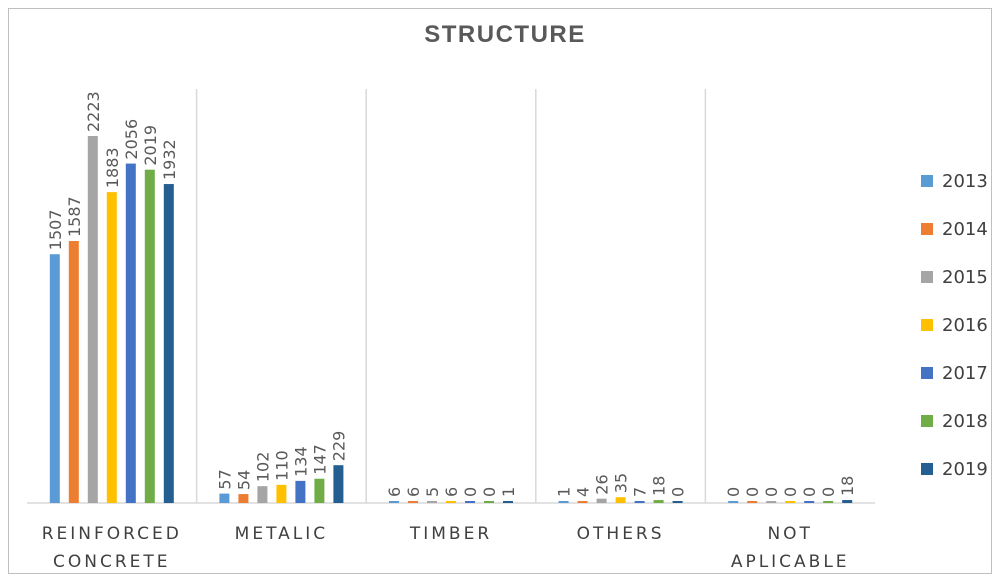 This screenshot has width=1000, height=578. I want to click on legend-item: 2018, so click(954, 421).